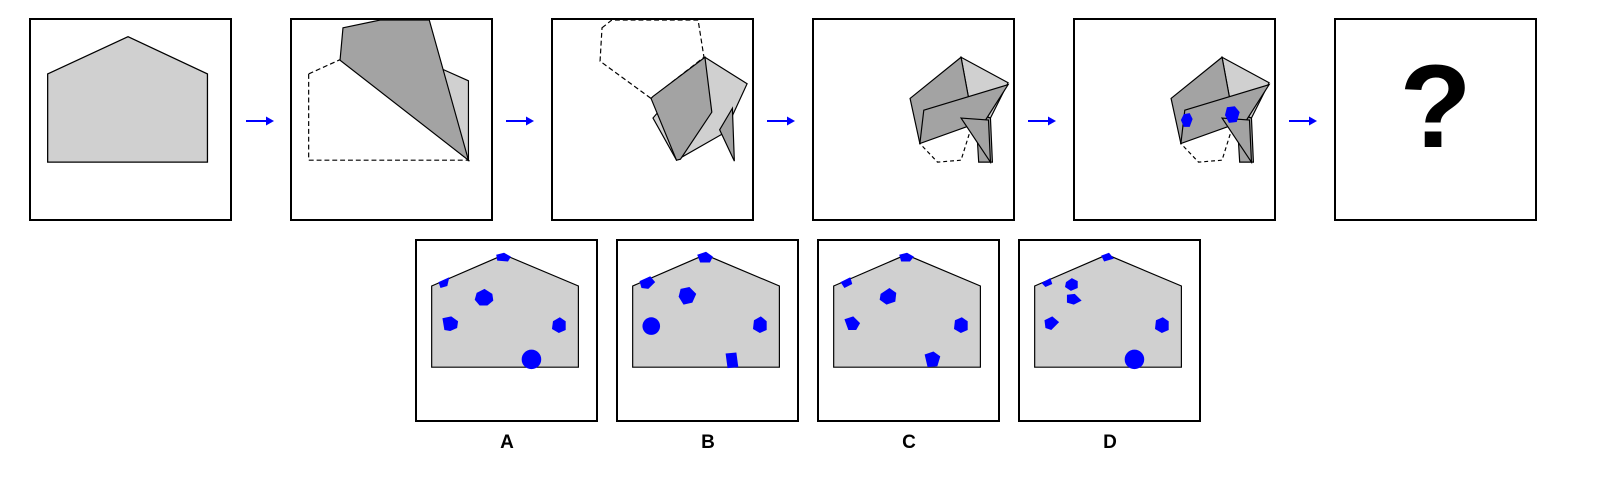  Describe the element at coordinates (507, 442) in the screenshot. I see `option-a-label: A` at that location.